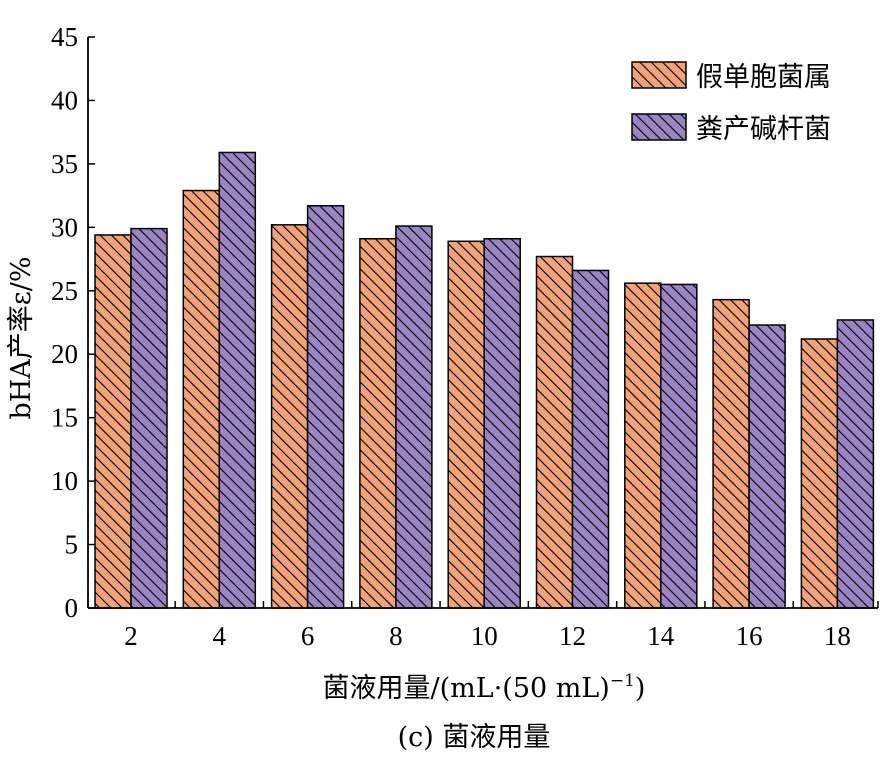 This screenshot has width=888, height=779. What do you see at coordinates (64, 481) in the screenshot?
I see `y-tick-label-10: 10` at bounding box center [64, 481].